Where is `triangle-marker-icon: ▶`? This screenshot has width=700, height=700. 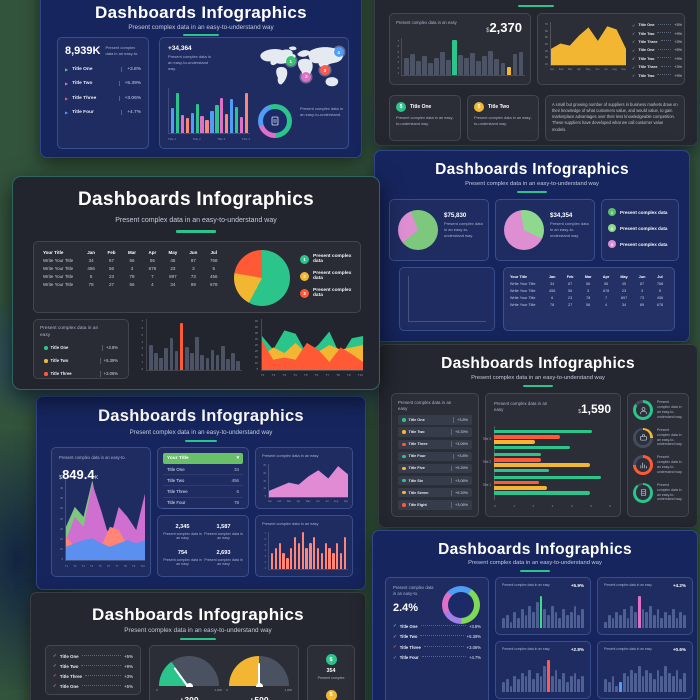 triangle-marker-icon: ▶ is located at coordinates (67, 83).